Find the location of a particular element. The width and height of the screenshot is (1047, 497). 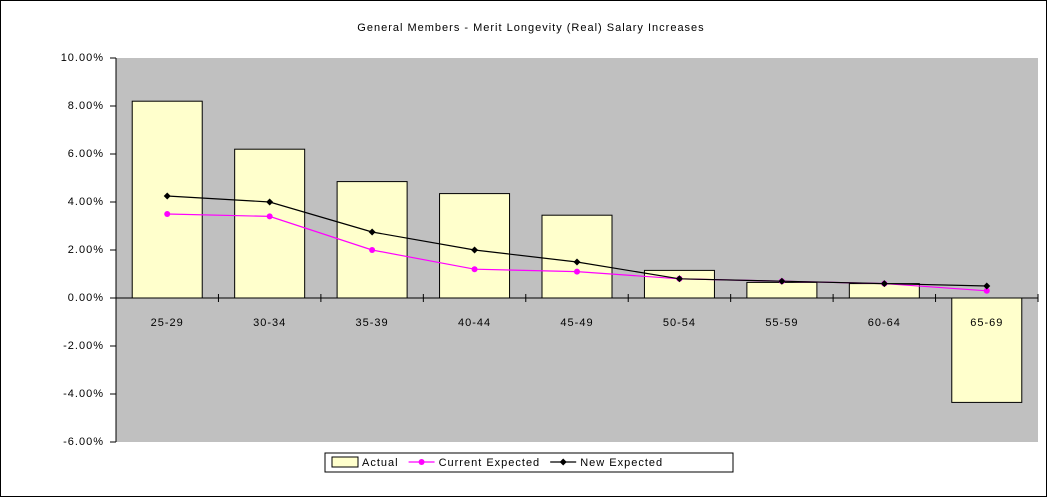

x-tick-label: 40-44 is located at coordinates (474, 323).